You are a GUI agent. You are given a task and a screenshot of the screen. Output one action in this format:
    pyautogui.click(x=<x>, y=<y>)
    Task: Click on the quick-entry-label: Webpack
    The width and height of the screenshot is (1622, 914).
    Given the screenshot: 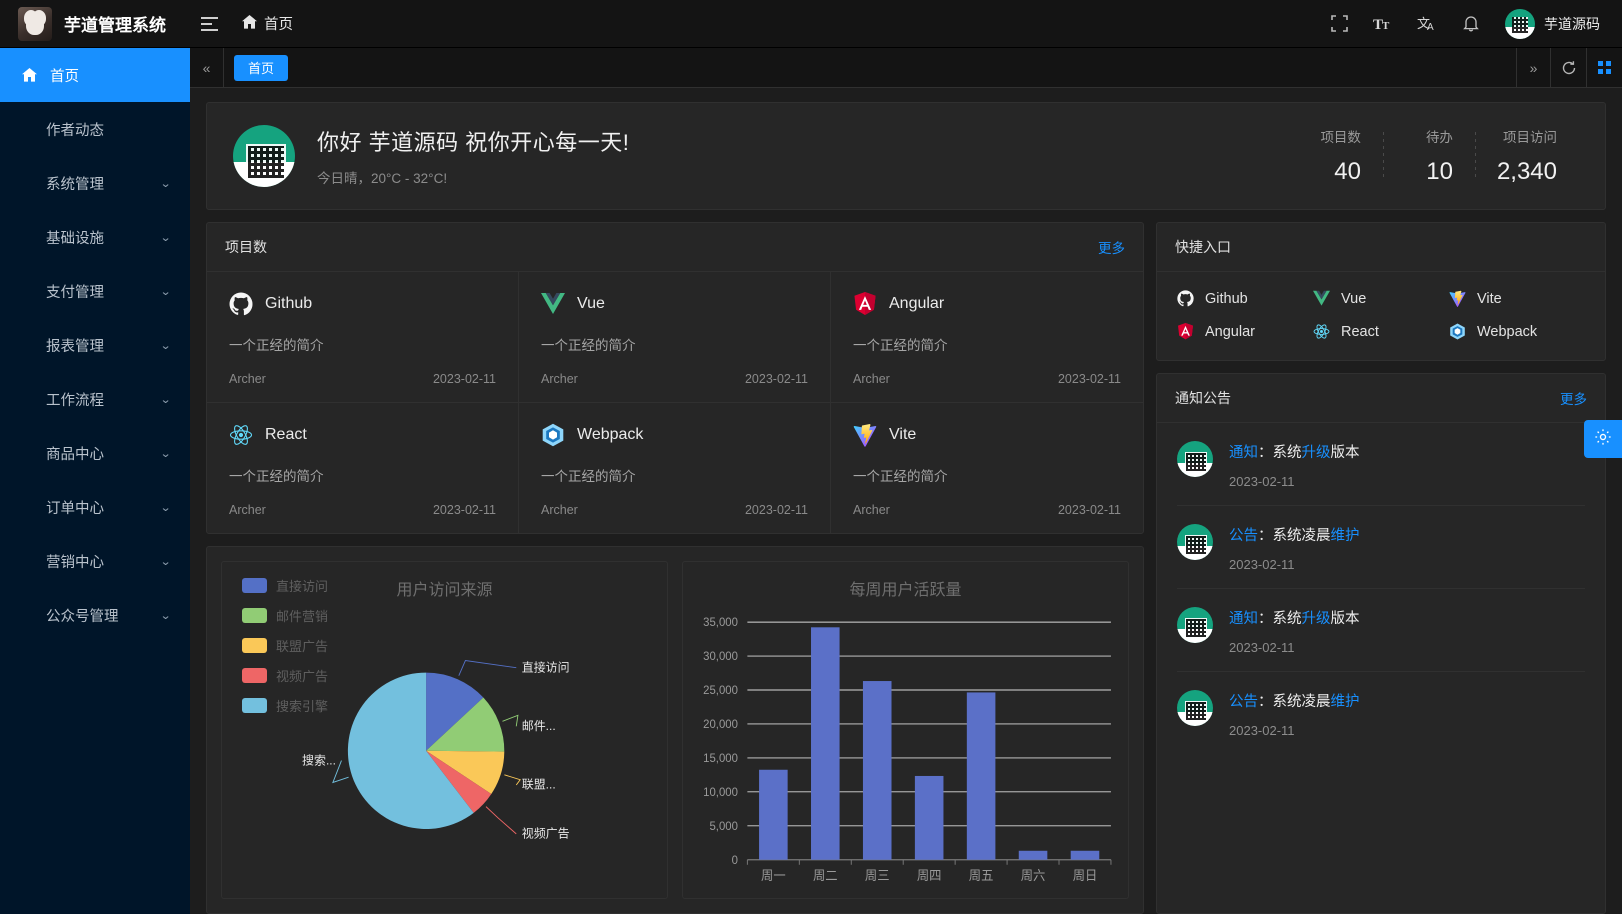 What is the action you would take?
    pyautogui.click(x=1507, y=331)
    